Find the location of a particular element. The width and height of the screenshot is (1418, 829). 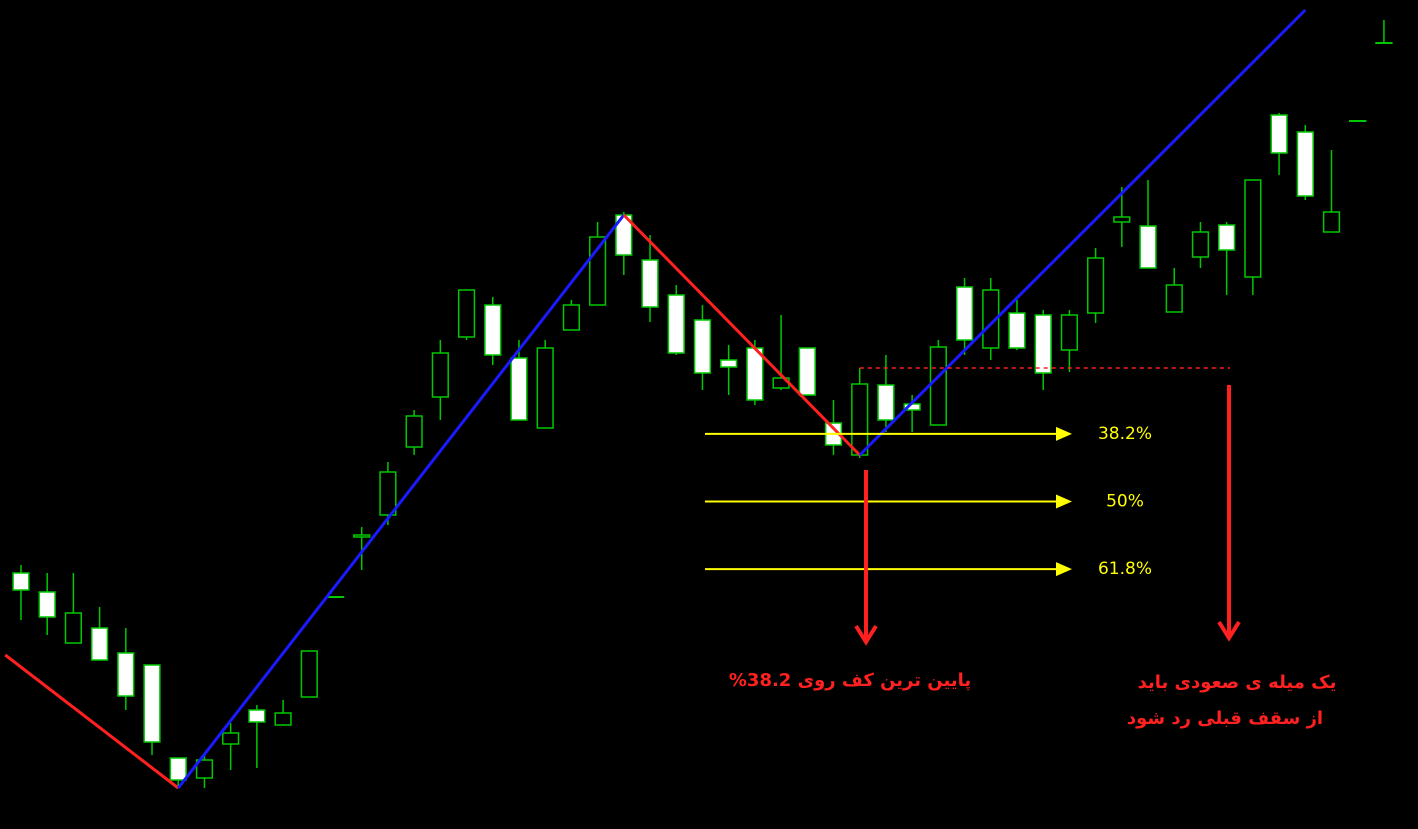

annotation: از سقف قبلی رد شود is located at coordinates (1225, 718).